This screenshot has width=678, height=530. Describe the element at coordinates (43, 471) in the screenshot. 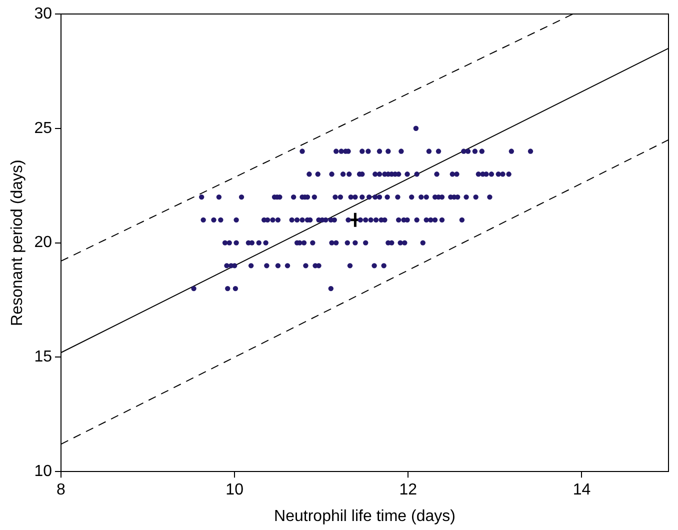

I see `y-tick-label: 10` at that location.